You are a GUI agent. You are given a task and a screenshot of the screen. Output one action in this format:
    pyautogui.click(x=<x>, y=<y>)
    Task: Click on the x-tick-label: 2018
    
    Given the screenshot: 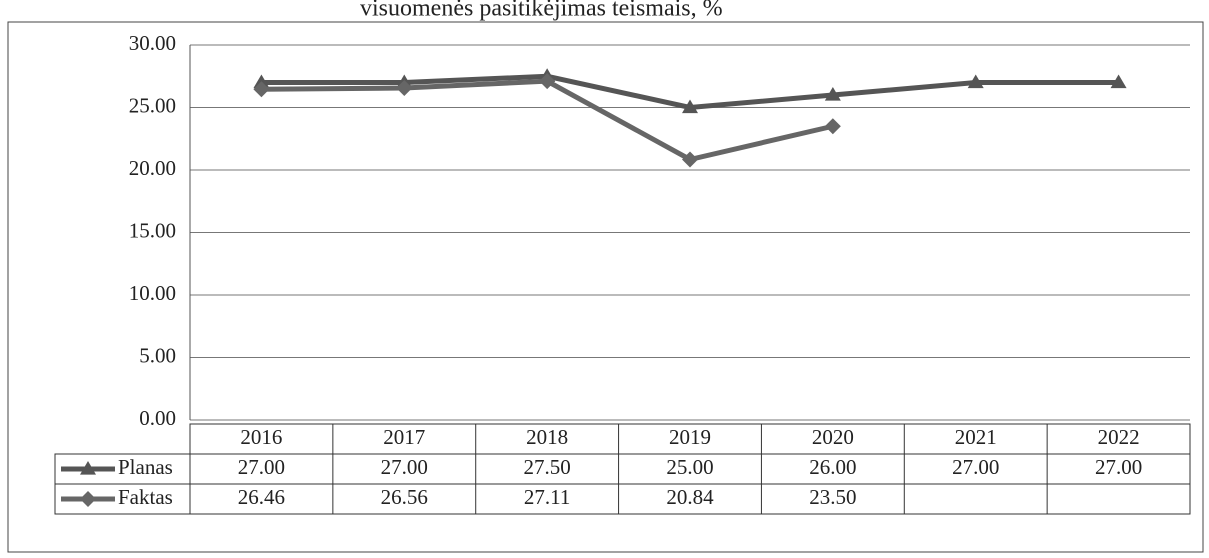 What is the action you would take?
    pyautogui.click(x=547, y=437)
    